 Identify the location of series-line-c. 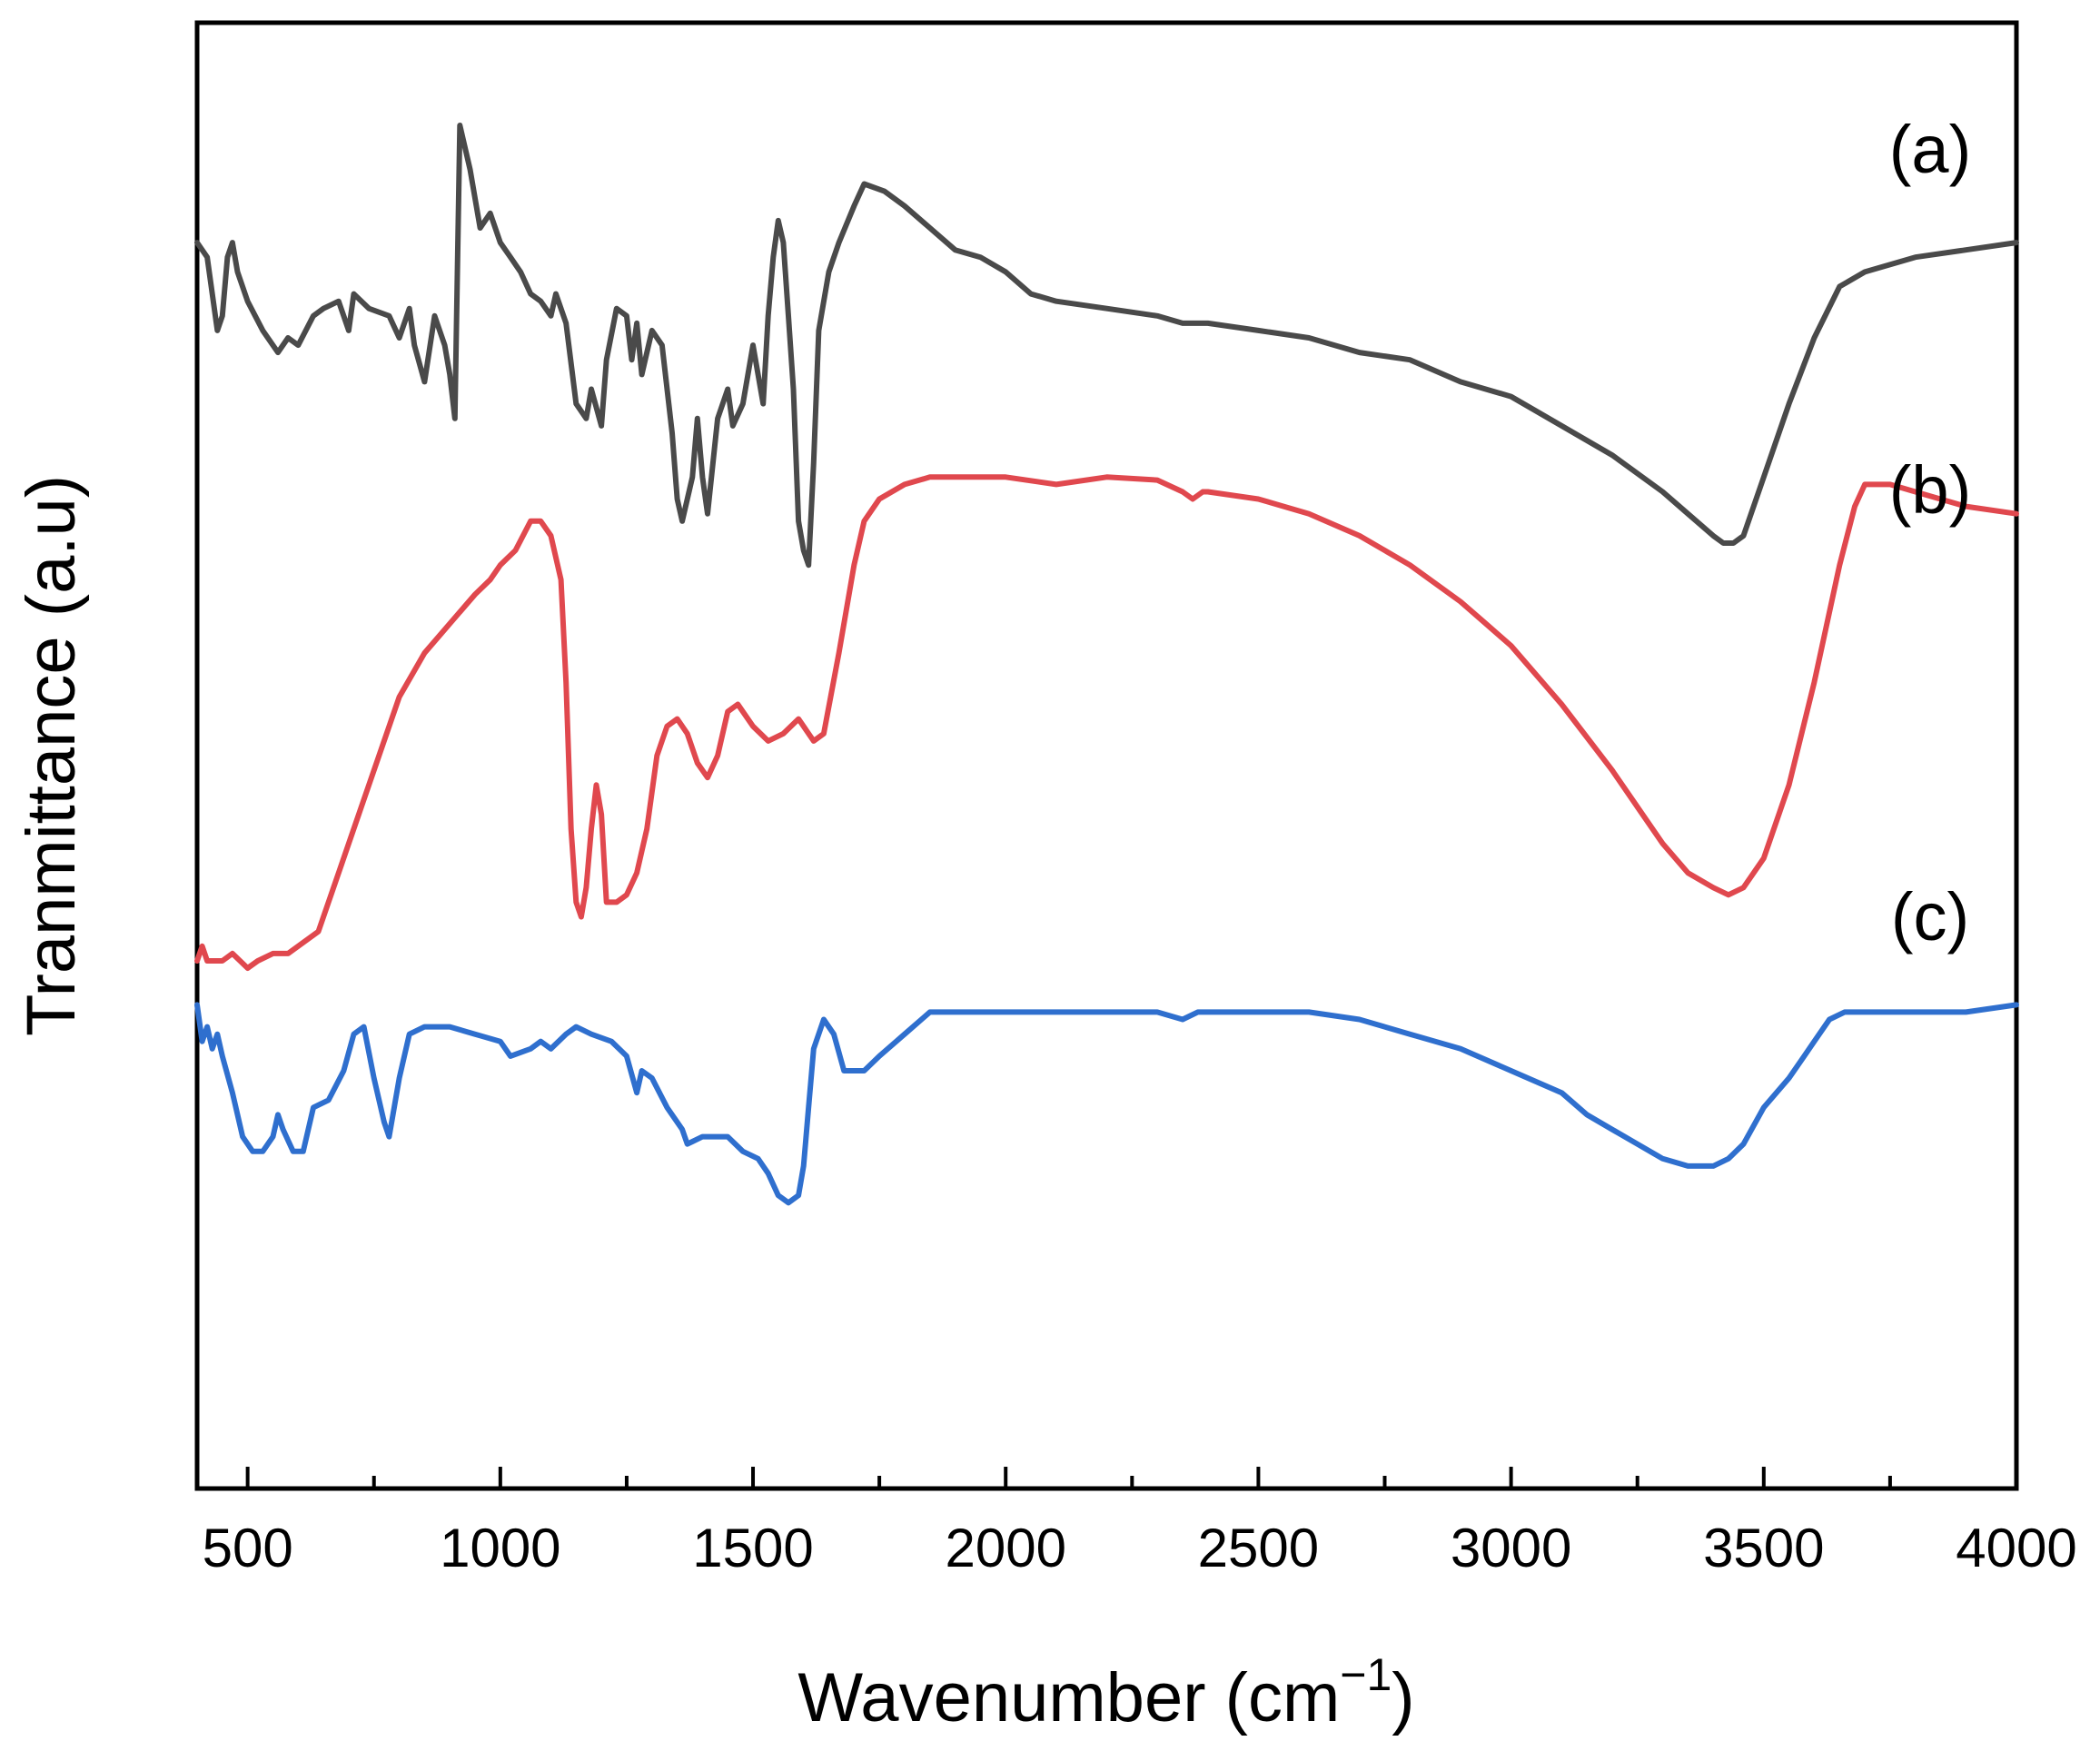
(1106, 1104).